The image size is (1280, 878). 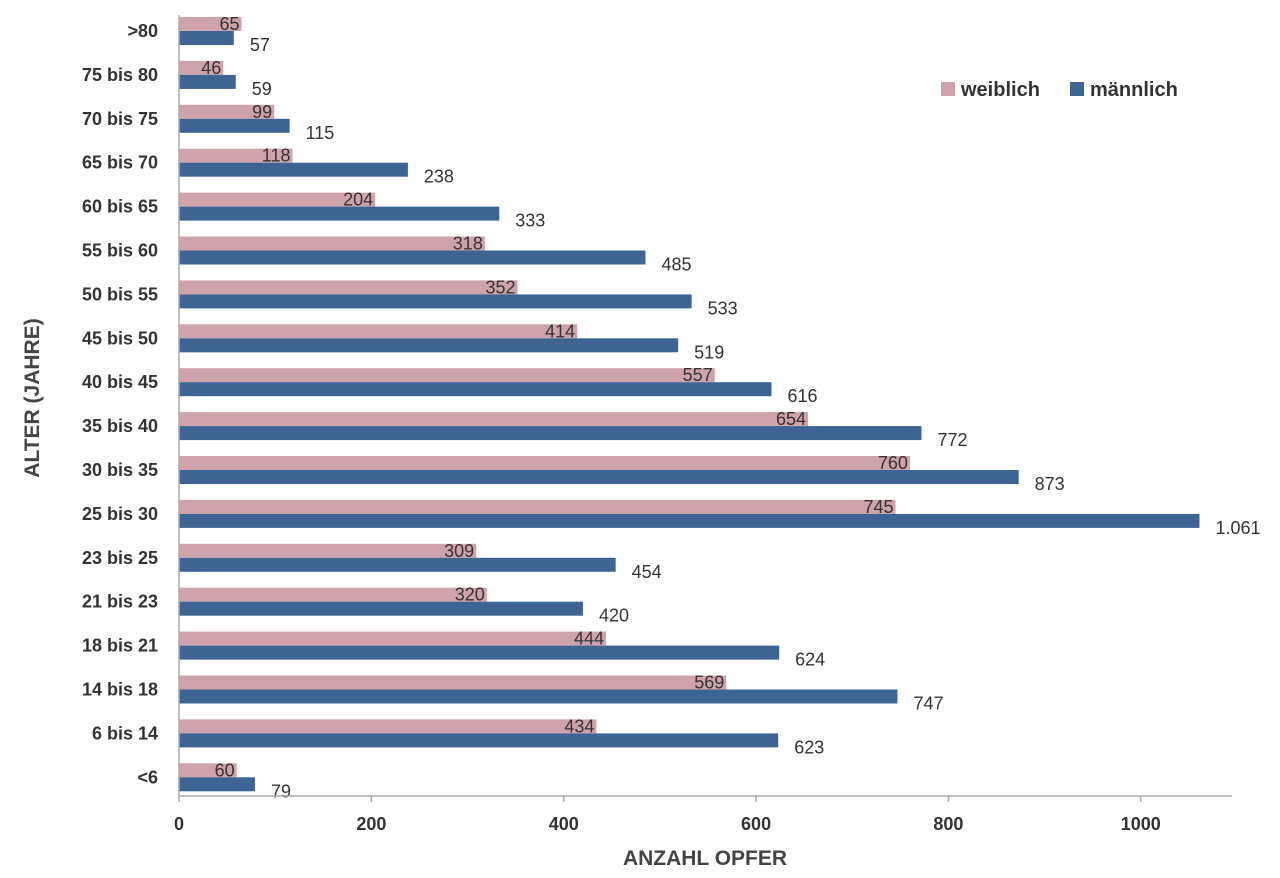 What do you see at coordinates (589, 639) in the screenshot?
I see `data-label-weiblich-18-bis-21: 444` at bounding box center [589, 639].